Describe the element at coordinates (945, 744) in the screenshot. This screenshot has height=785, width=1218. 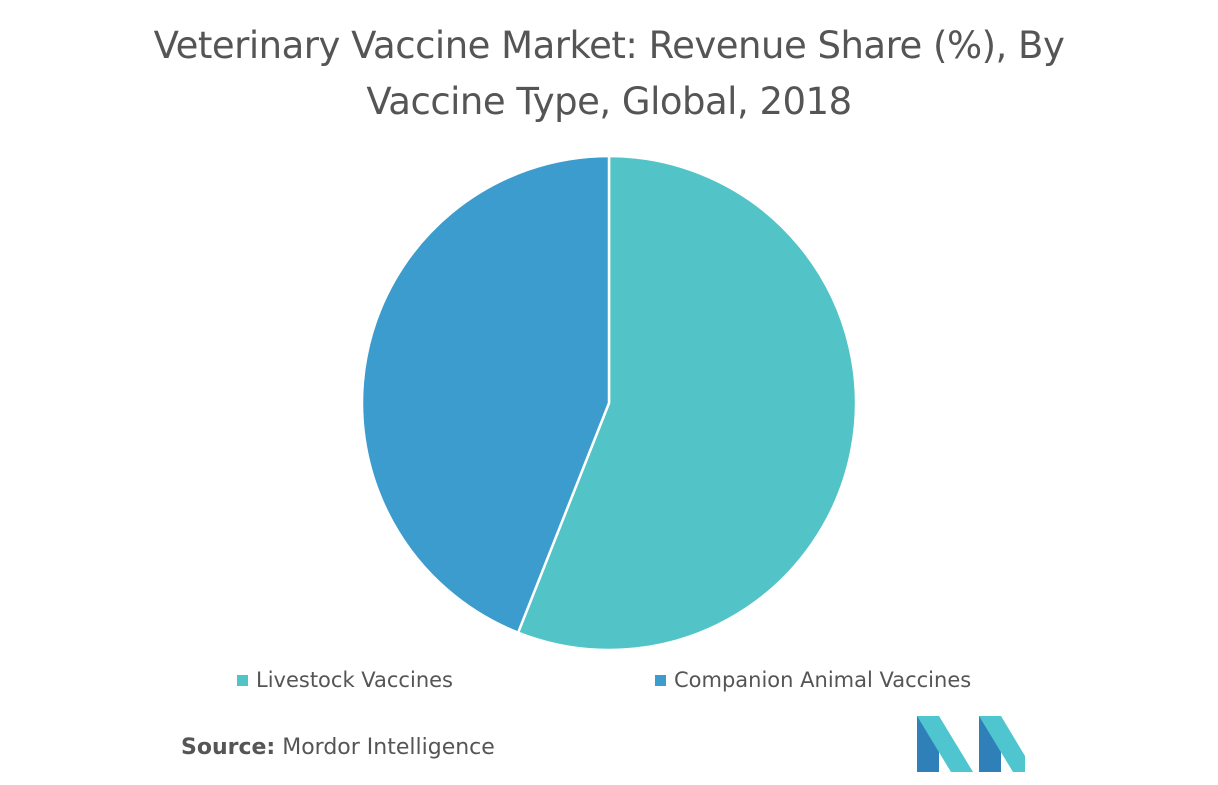
I see `logo-left-diagonal` at that location.